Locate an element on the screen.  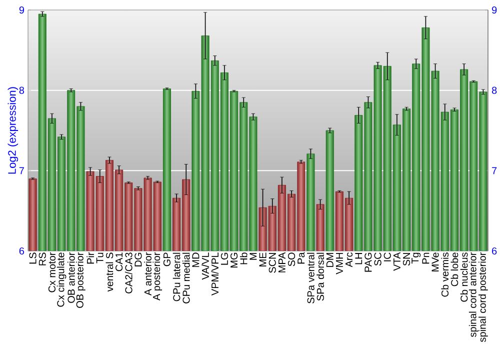
x-tick-label: SO is located at coordinates (292, 259).